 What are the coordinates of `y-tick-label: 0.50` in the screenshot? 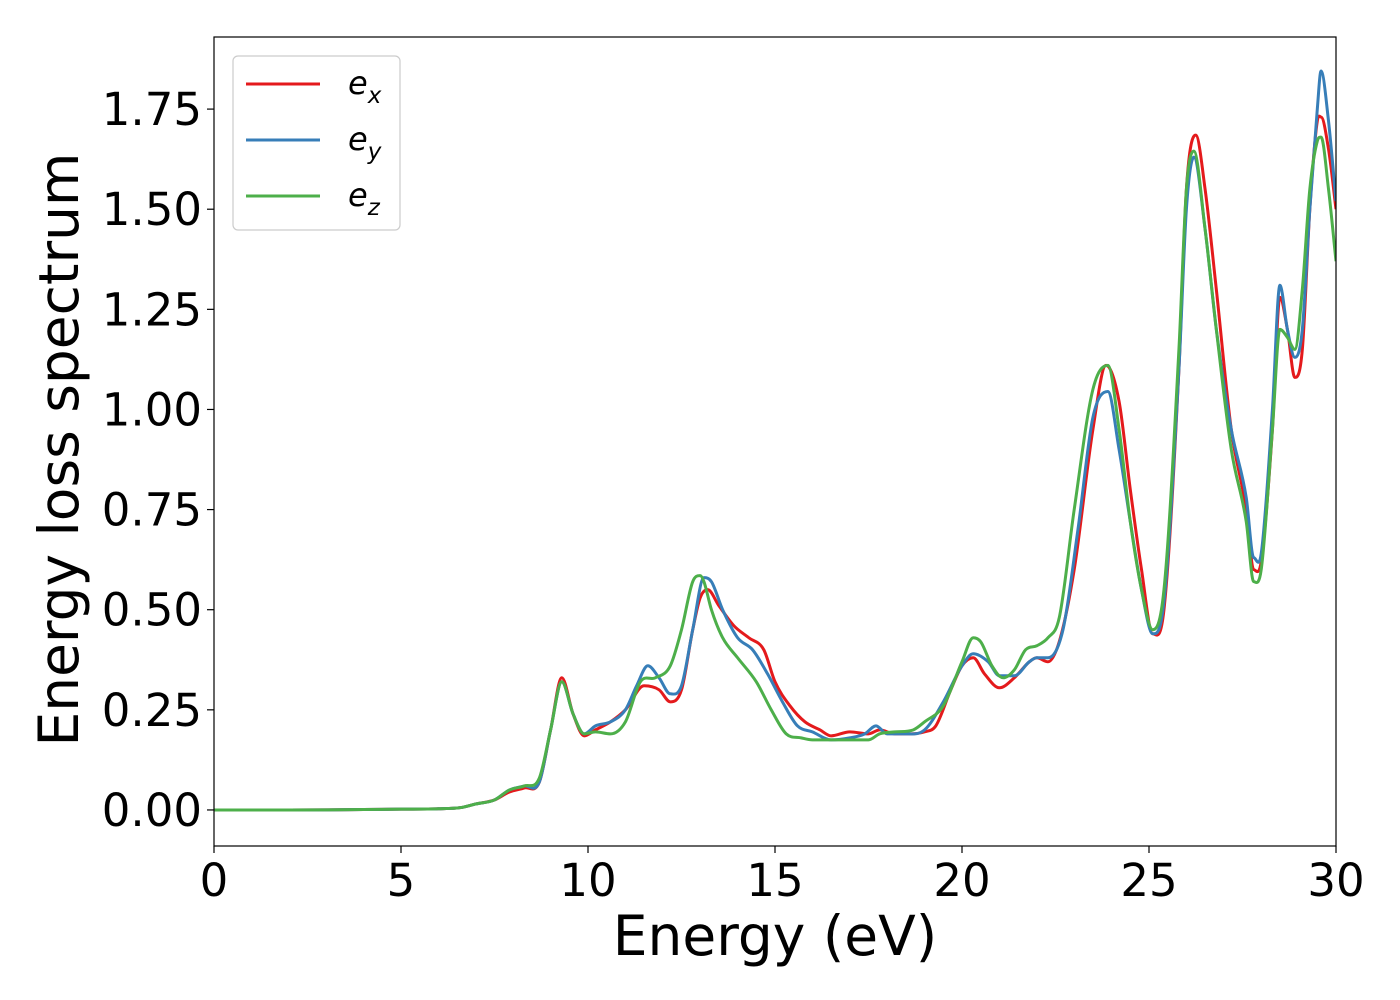 It's located at (152, 610).